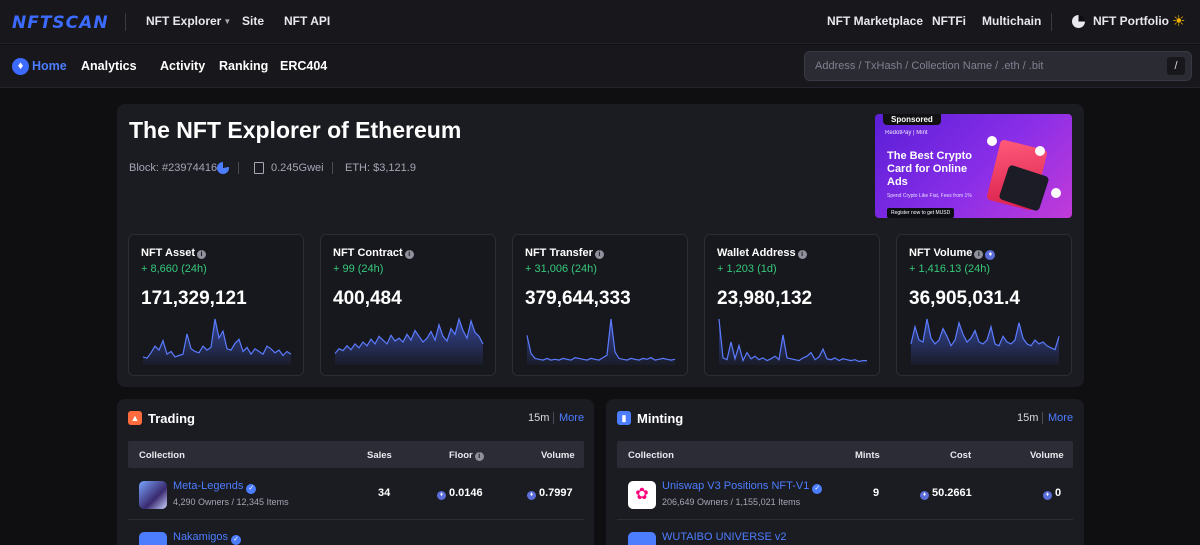  Describe the element at coordinates (367, 298) in the screenshot. I see `stat-value: 400,484` at that location.